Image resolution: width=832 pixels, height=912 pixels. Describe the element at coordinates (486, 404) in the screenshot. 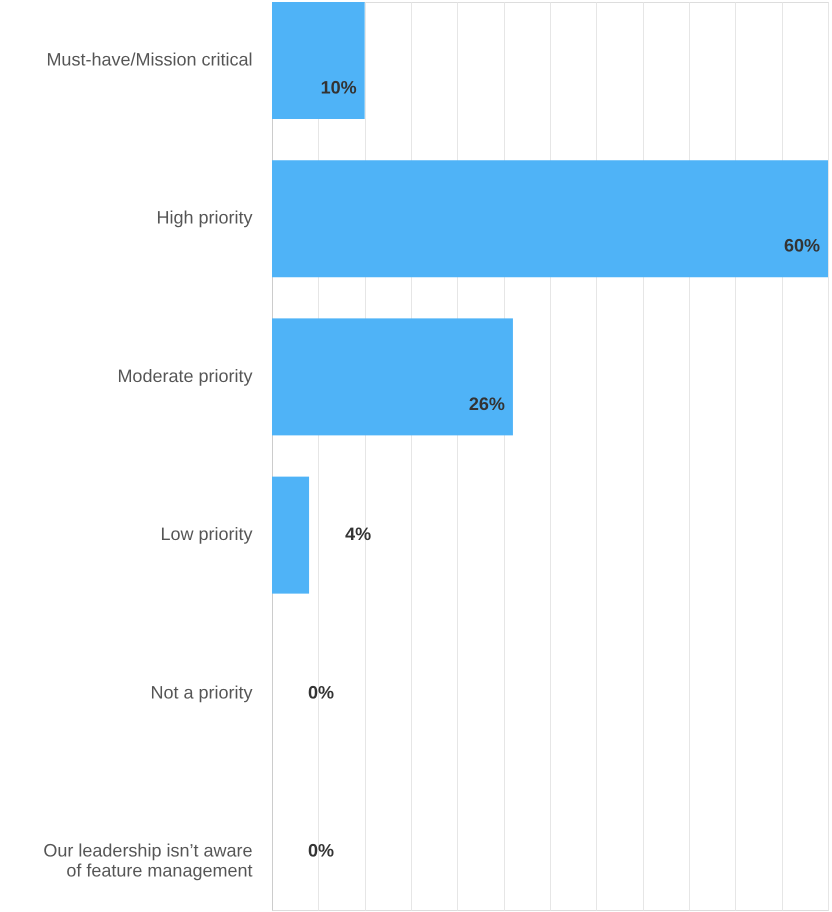

I see `data-label: 26%` at that location.